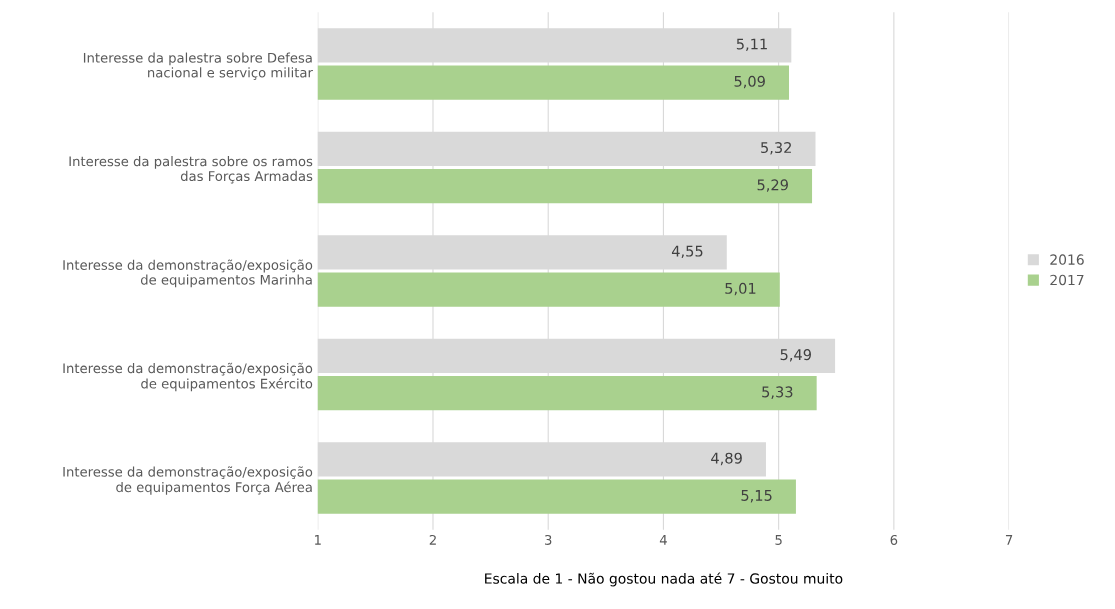  What do you see at coordinates (756, 496) in the screenshot?
I see `data-label: 5,15` at bounding box center [756, 496].